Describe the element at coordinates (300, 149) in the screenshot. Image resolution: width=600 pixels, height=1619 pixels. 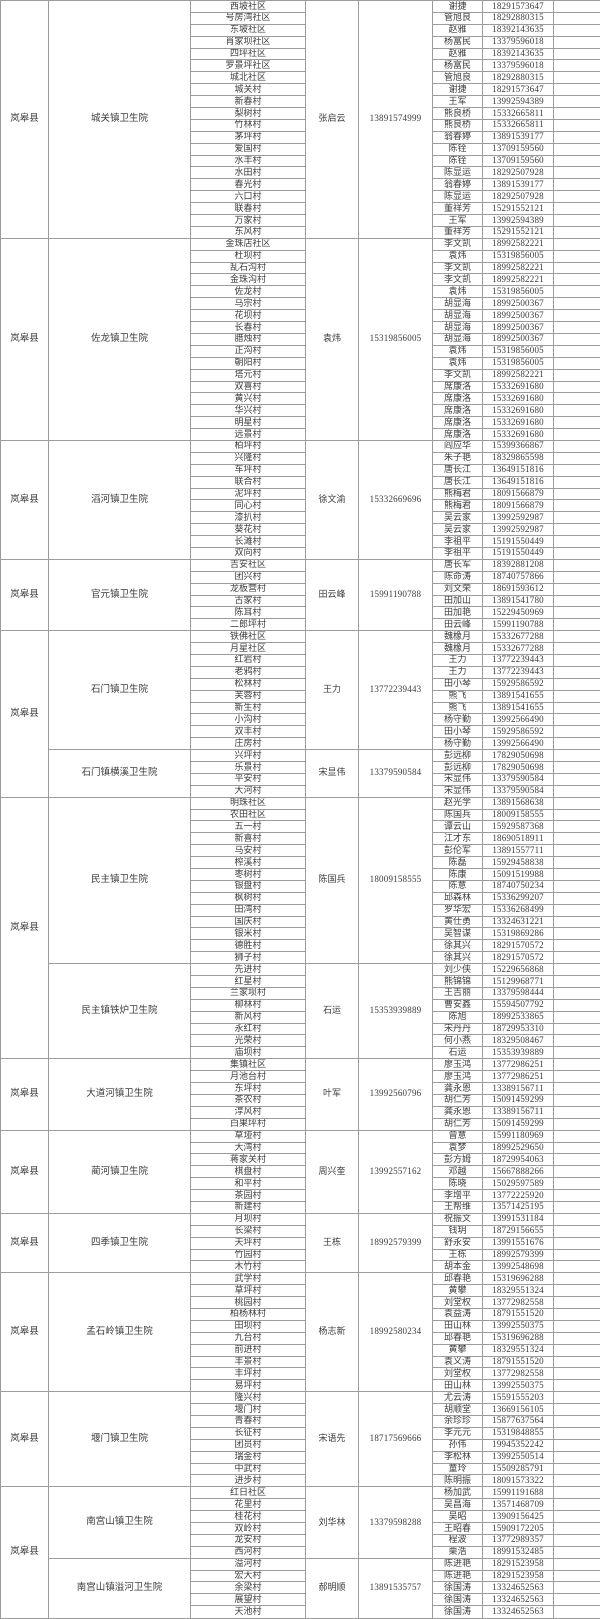
I see `table-row: 爱国村 陈铨 13709159560` at that location.